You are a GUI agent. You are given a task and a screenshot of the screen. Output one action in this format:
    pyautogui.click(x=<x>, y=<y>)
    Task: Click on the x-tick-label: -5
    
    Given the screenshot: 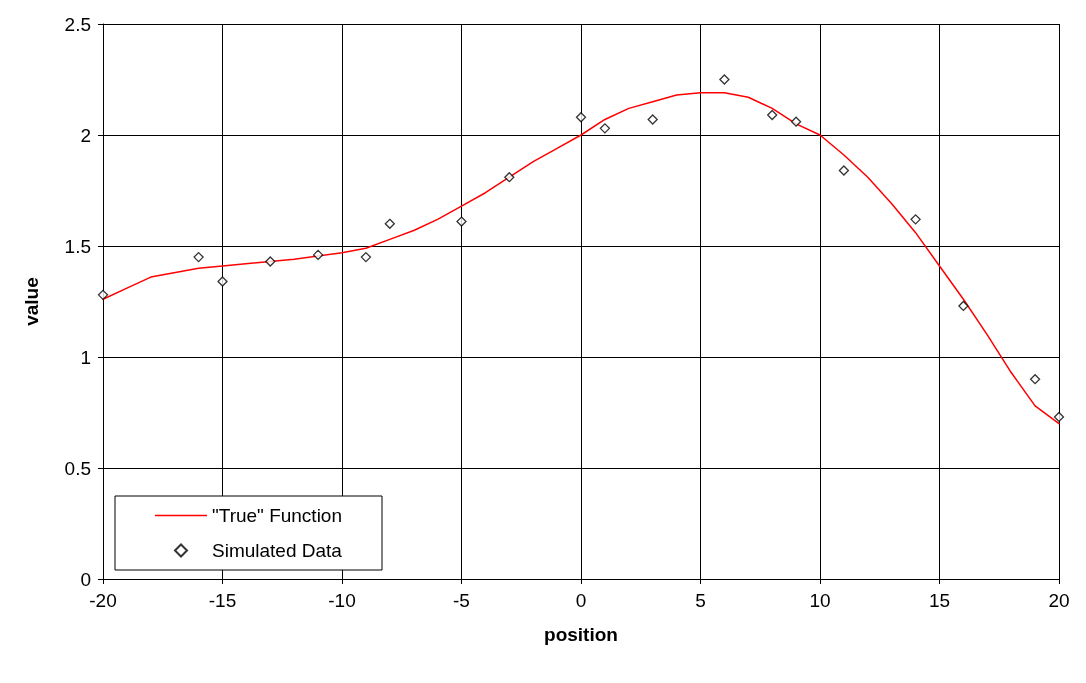 What is the action you would take?
    pyautogui.click(x=461, y=600)
    